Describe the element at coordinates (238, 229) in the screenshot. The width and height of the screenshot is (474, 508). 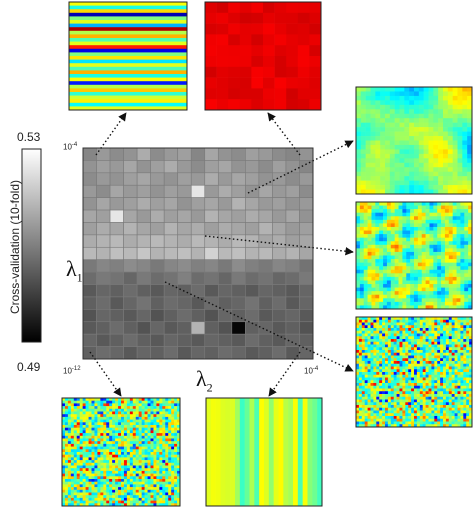
I see `heatmap-cell-r6-c11` at that location.